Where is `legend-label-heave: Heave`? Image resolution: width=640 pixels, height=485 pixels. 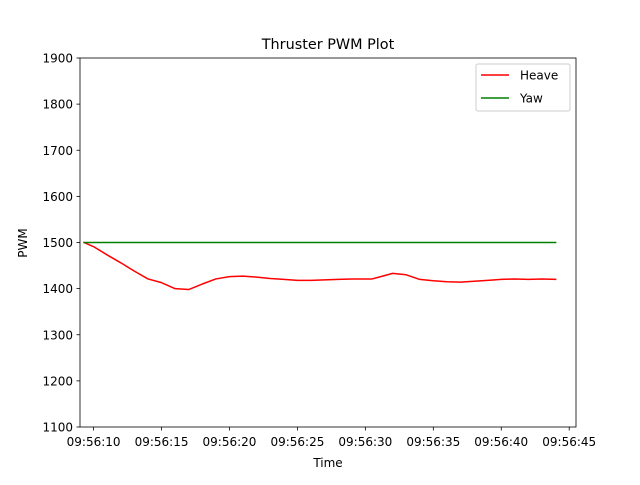 legend-label-heave: Heave is located at coordinates (539, 76).